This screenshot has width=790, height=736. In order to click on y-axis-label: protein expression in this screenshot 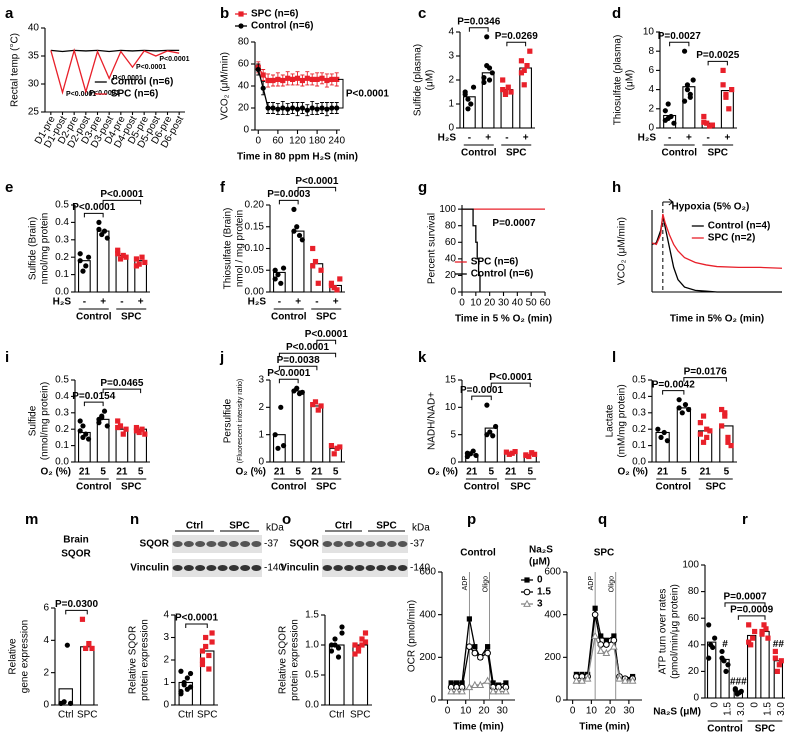, I will do `click(145, 660)`.